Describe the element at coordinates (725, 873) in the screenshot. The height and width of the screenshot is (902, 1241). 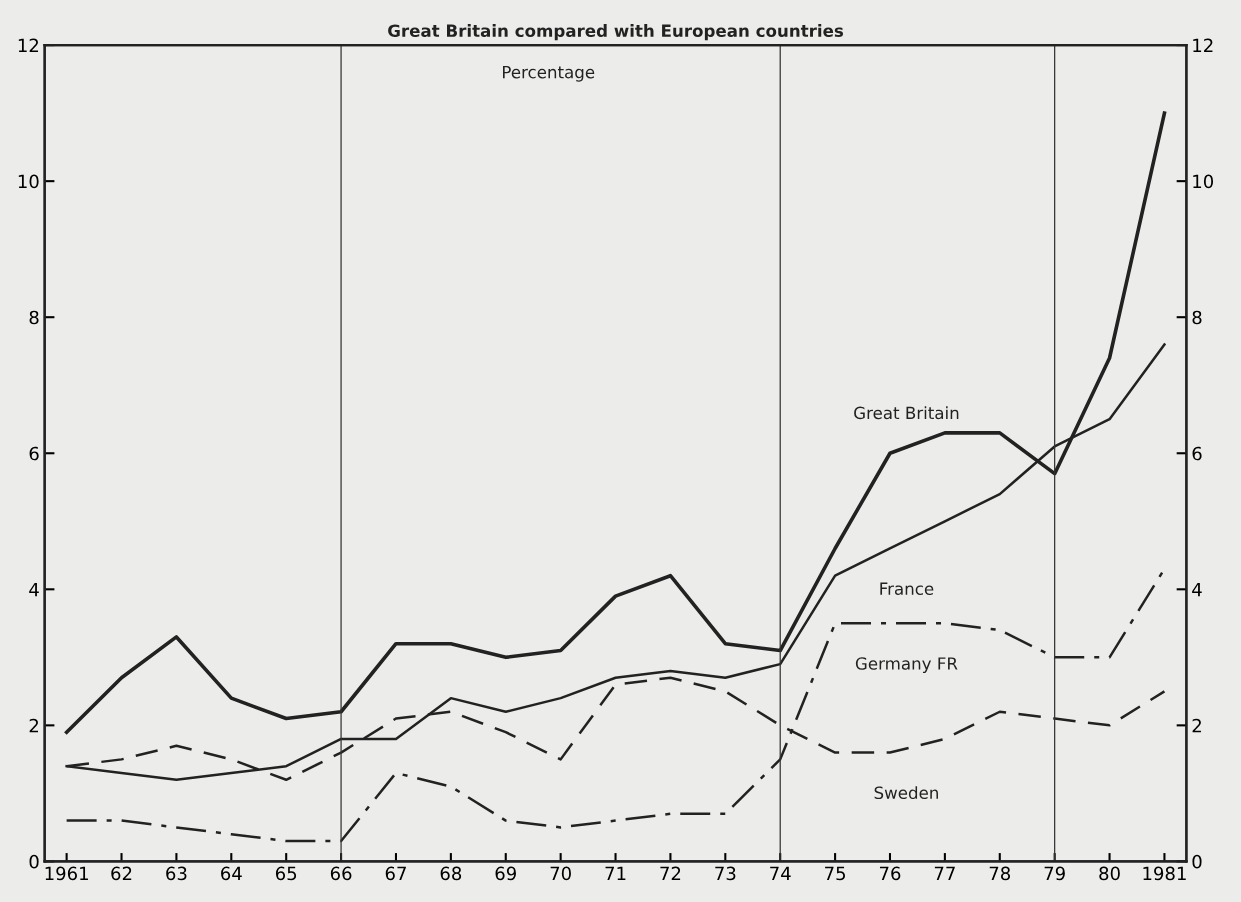
I see `x-tick-label: 73` at that location.